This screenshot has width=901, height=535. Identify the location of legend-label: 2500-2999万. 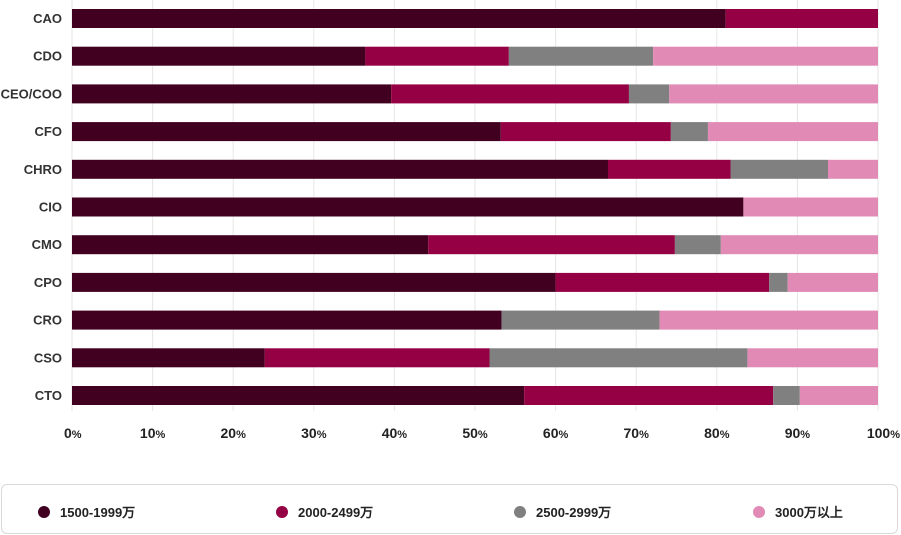
(574, 512).